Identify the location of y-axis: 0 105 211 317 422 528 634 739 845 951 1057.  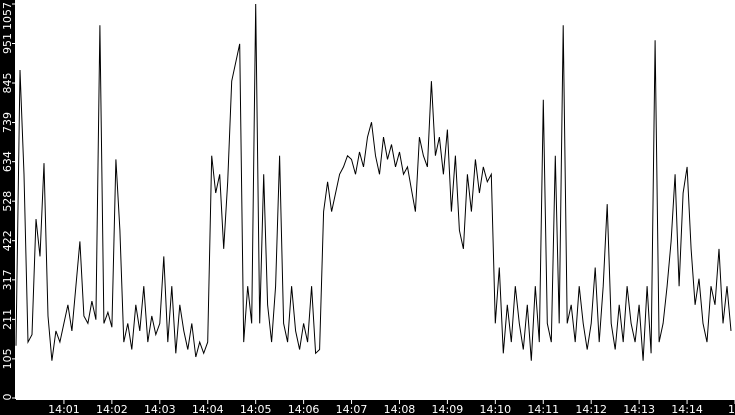
(8, 200).